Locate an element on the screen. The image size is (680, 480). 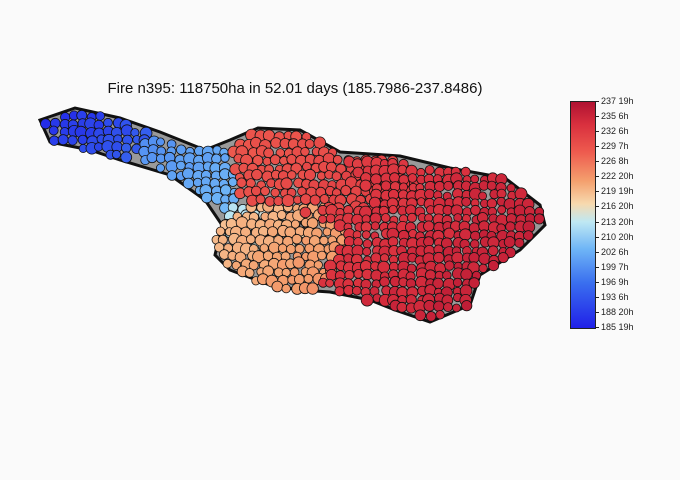
colorbar-tick-label: 229 7h is located at coordinates (612, 146).